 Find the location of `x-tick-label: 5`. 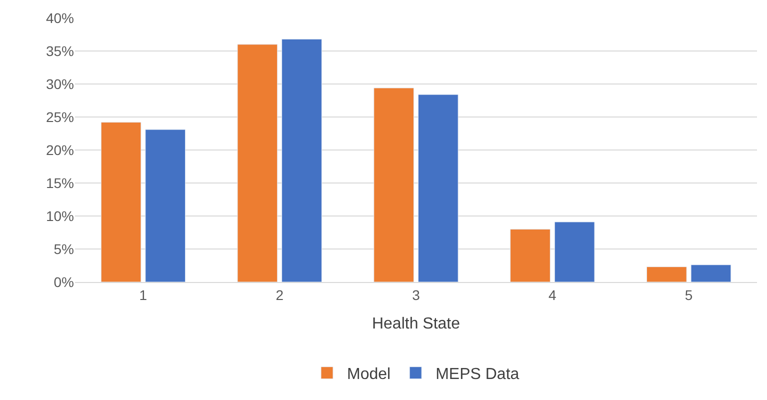

x-tick-label: 5 is located at coordinates (688, 294).